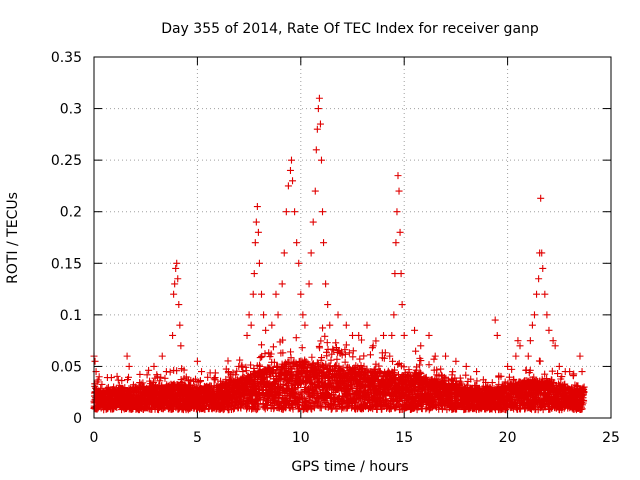  I want to click on y-tick-label: 0.3, so click(71, 110).